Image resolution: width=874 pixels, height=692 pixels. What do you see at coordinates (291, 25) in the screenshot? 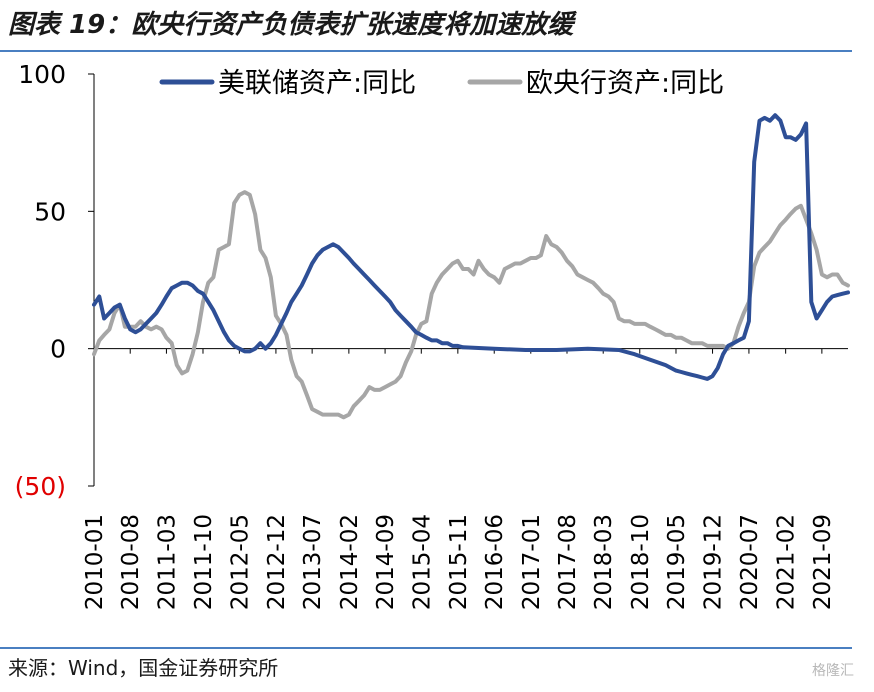
I see `chart-title: 图表 19：欧央行资产负债表扩张速度将加速放缓` at bounding box center [291, 25].